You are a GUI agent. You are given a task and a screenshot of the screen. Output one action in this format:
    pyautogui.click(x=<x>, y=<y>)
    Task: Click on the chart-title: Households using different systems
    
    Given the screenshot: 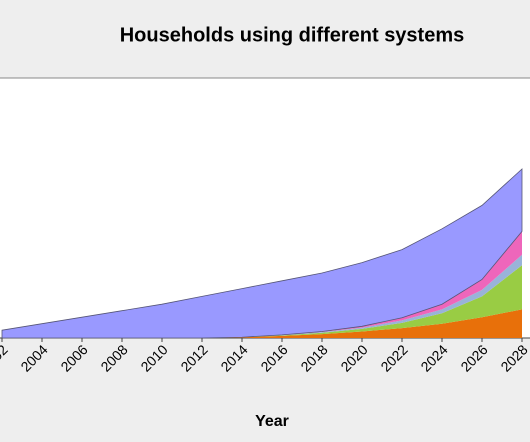 What is the action you would take?
    pyautogui.click(x=292, y=35)
    